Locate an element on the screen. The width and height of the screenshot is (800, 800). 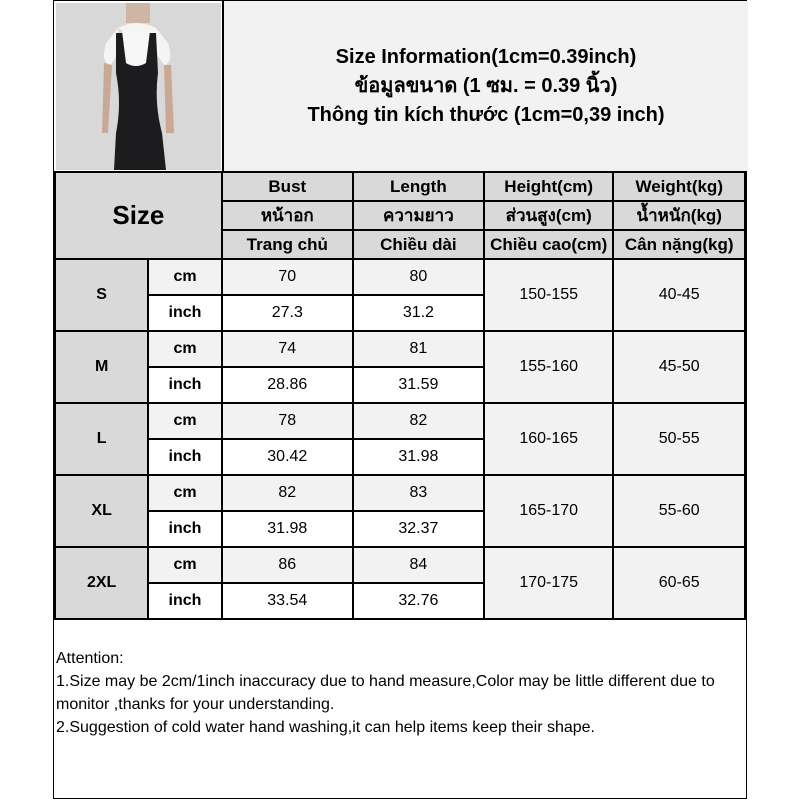
length-inch: 31.98 is located at coordinates (418, 457).